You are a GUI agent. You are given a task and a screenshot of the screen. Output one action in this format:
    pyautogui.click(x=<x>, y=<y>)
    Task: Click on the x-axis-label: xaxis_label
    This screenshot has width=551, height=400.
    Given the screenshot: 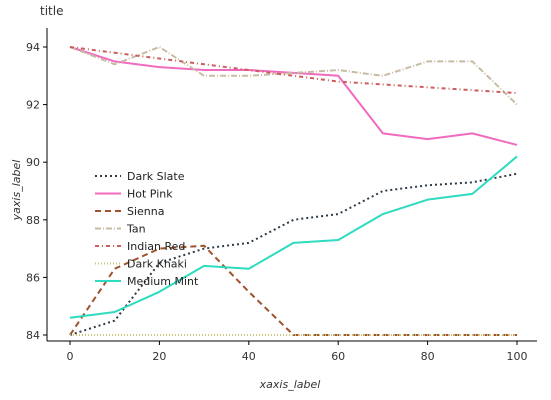 What is the action you would take?
    pyautogui.click(x=290, y=384)
    